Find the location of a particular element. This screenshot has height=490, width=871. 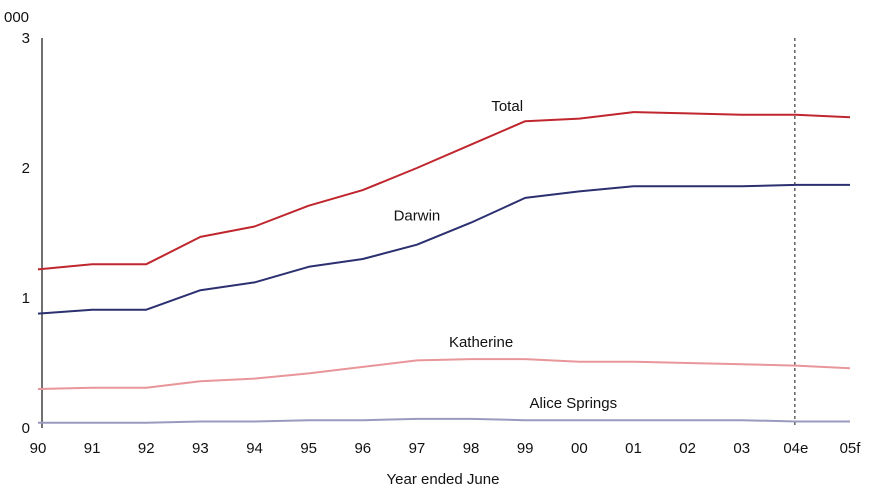

x-tick-label: 02 is located at coordinates (687, 448).